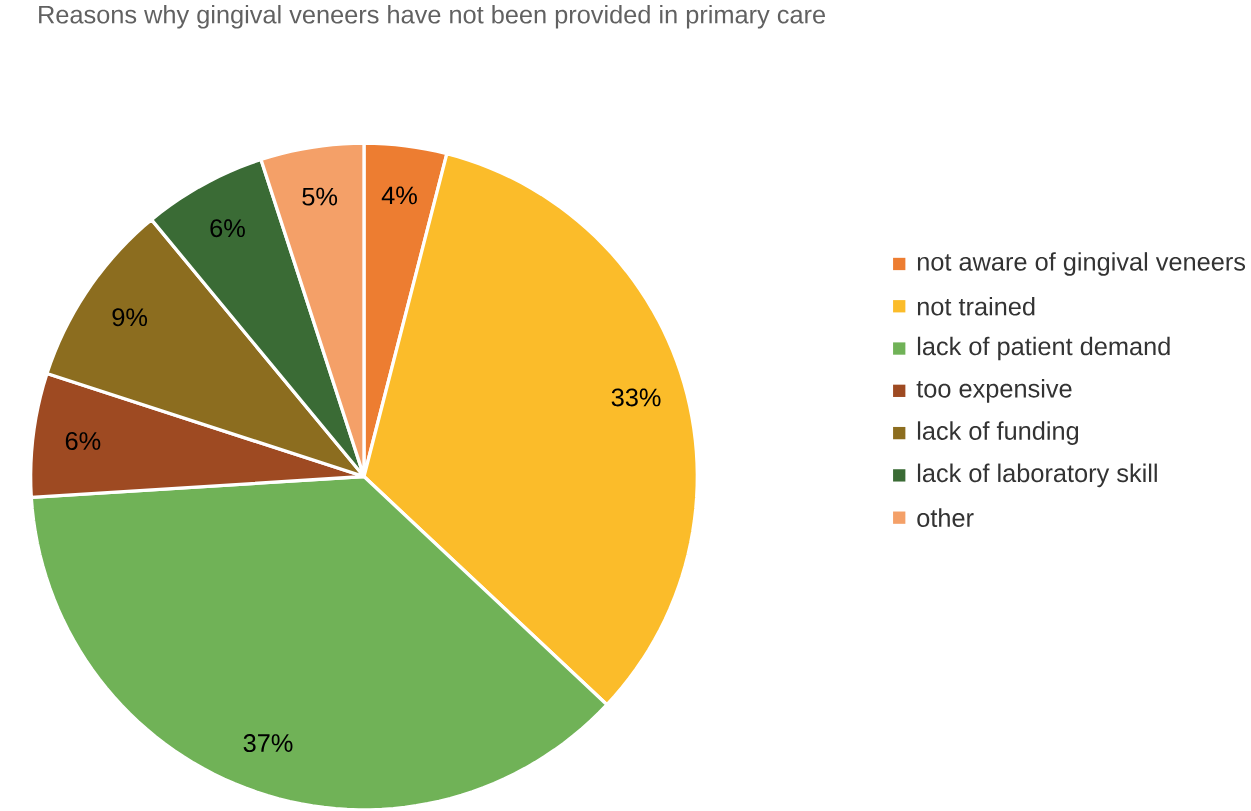  I want to click on legend-label: lack of funding, so click(998, 433).